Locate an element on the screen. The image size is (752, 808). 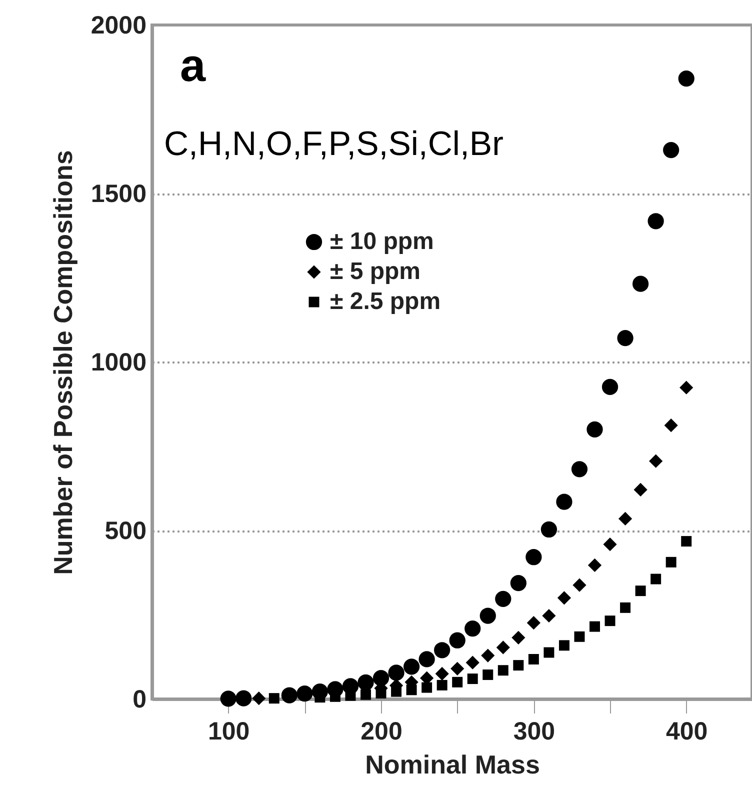
x-axis-title: Nominal Mass is located at coordinates (452, 765).